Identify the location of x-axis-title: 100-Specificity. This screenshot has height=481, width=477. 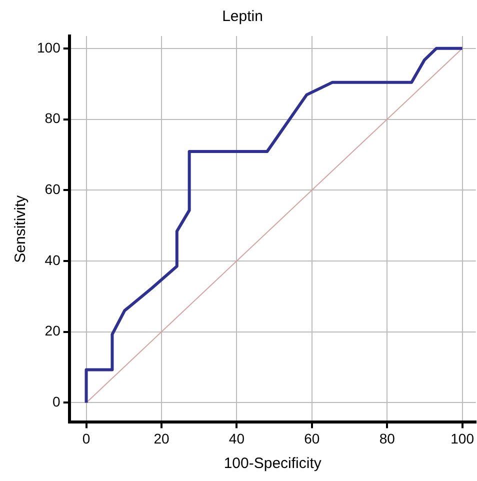
(273, 463).